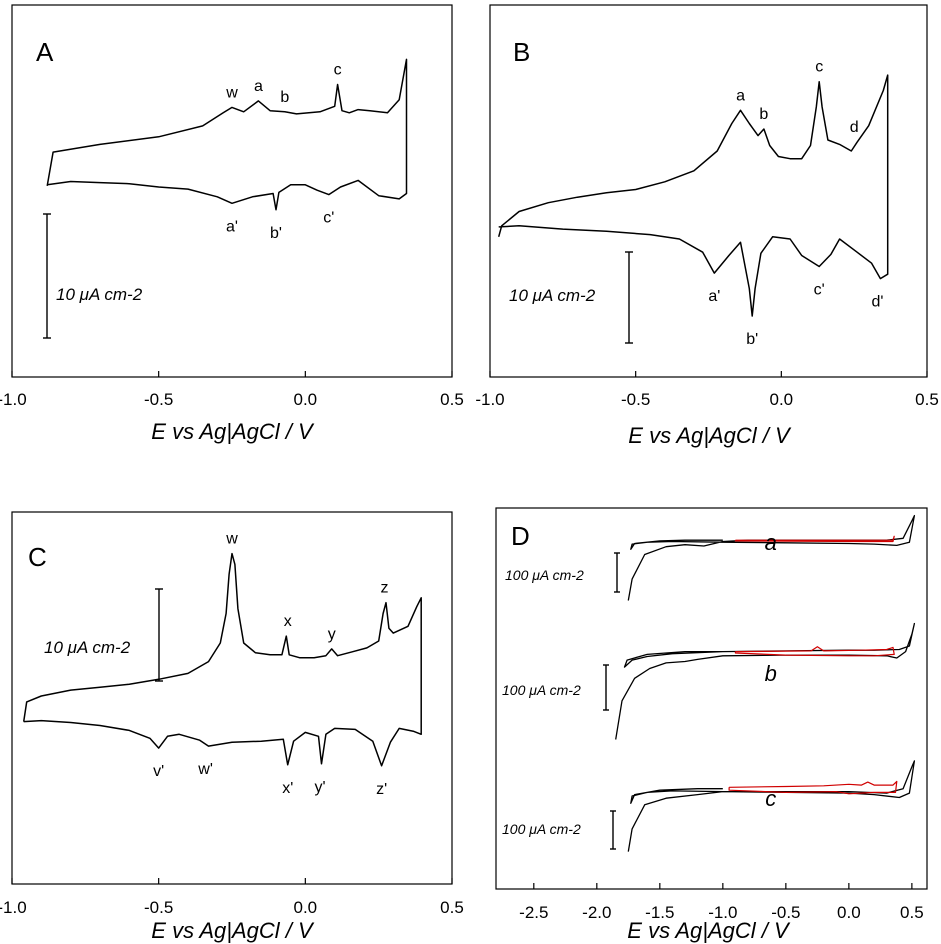 This screenshot has height=944, width=941. Describe the element at coordinates (13, 907) in the screenshot. I see `panel-c-x-tick-label: -1.0` at that location.